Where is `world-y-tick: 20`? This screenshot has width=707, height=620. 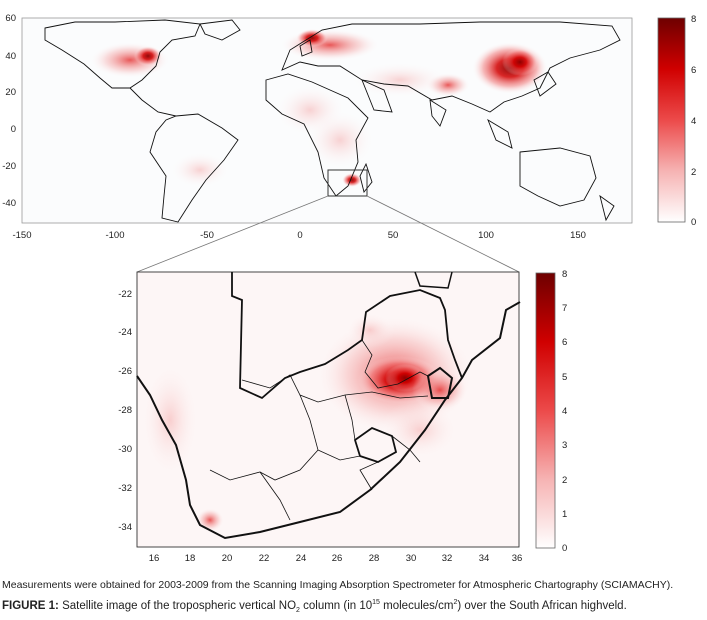 world-y-tick: 20 is located at coordinates (10, 92).